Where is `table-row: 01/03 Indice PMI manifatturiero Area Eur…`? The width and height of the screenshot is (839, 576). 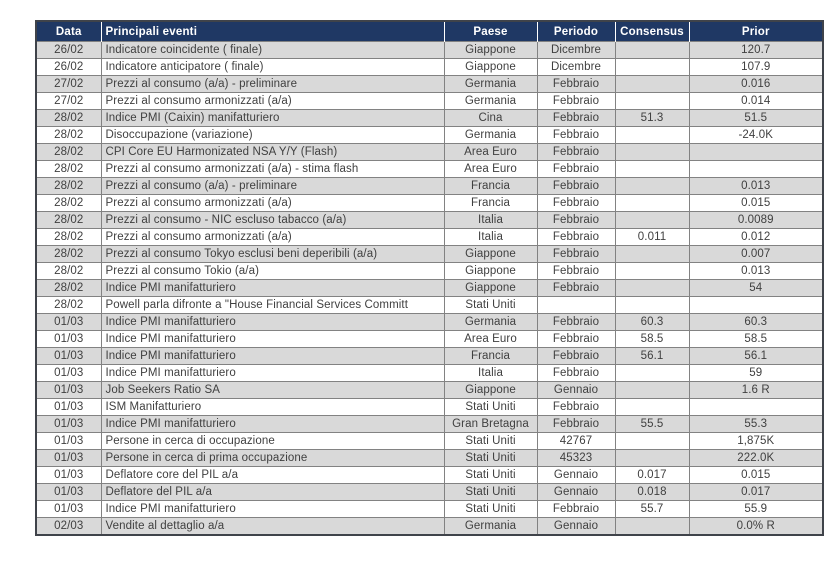
table-row: 01/03 Indice PMI manifatturiero Area Eur… is located at coordinates (429, 339).